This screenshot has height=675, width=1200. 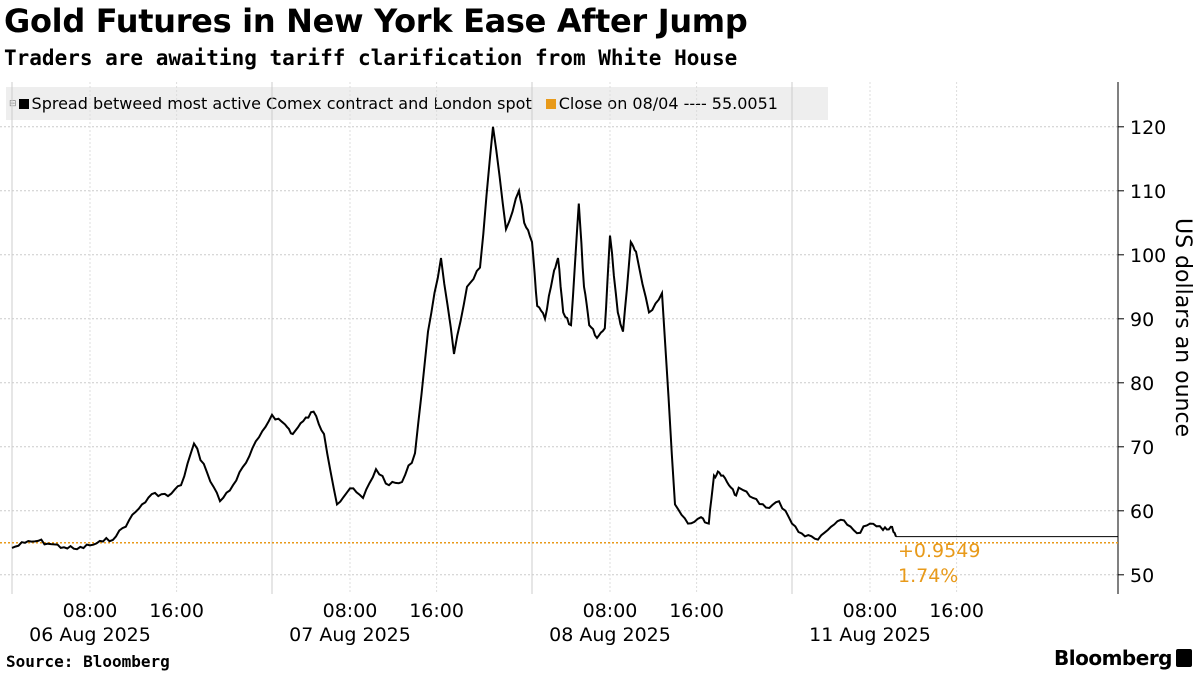 What do you see at coordinates (1142, 320) in the screenshot?
I see `y-tick-label: 90` at bounding box center [1142, 320].